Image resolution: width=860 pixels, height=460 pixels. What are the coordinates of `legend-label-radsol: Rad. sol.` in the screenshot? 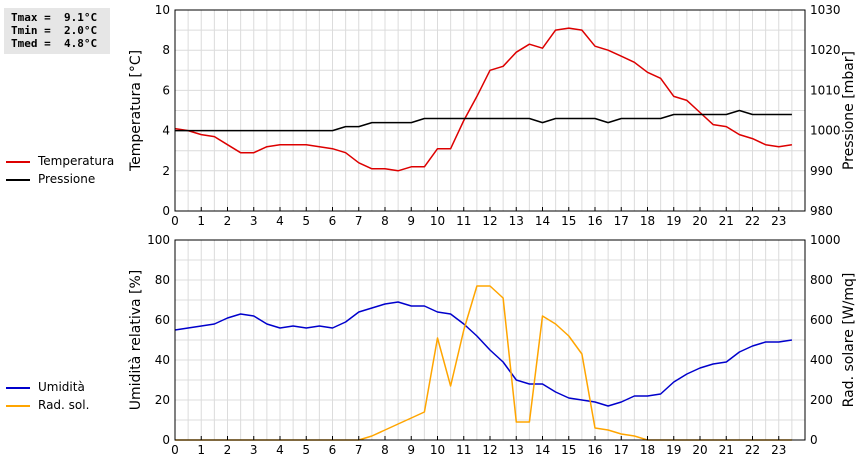 It's located at (64, 405).